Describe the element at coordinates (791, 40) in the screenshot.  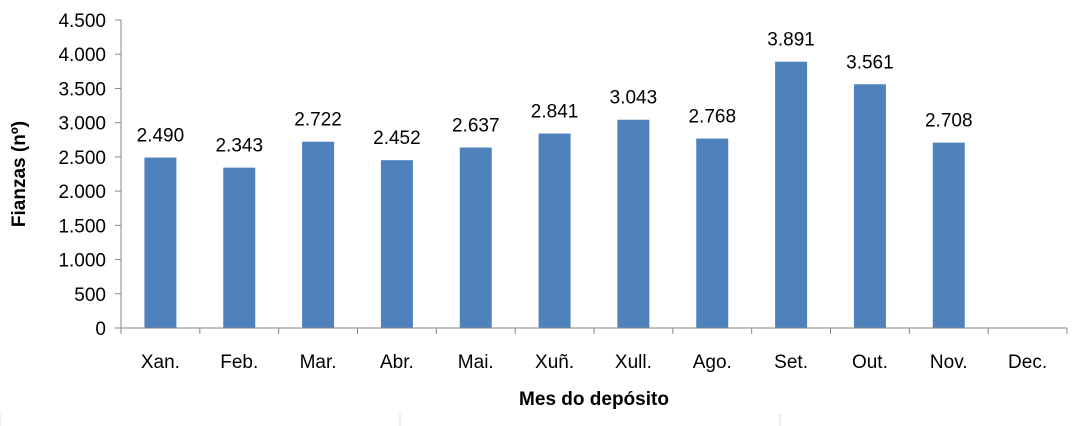
I see `bar-value-label: 3.891` at that location.